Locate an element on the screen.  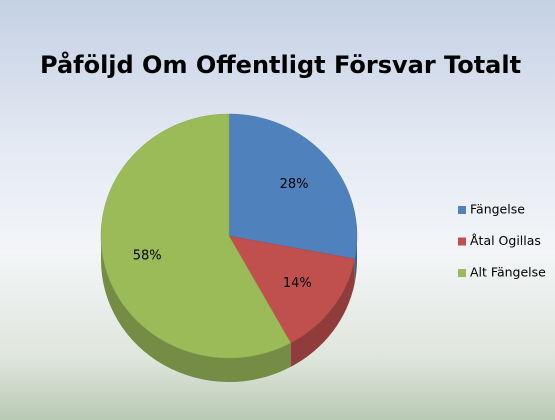
data-label: 28% is located at coordinates (294, 184).